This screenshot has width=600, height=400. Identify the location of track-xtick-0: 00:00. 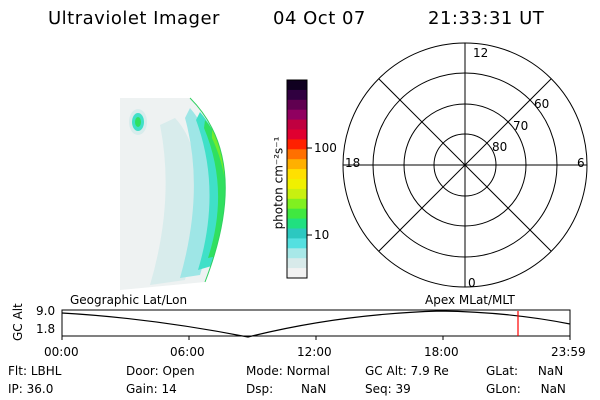
(61, 352).